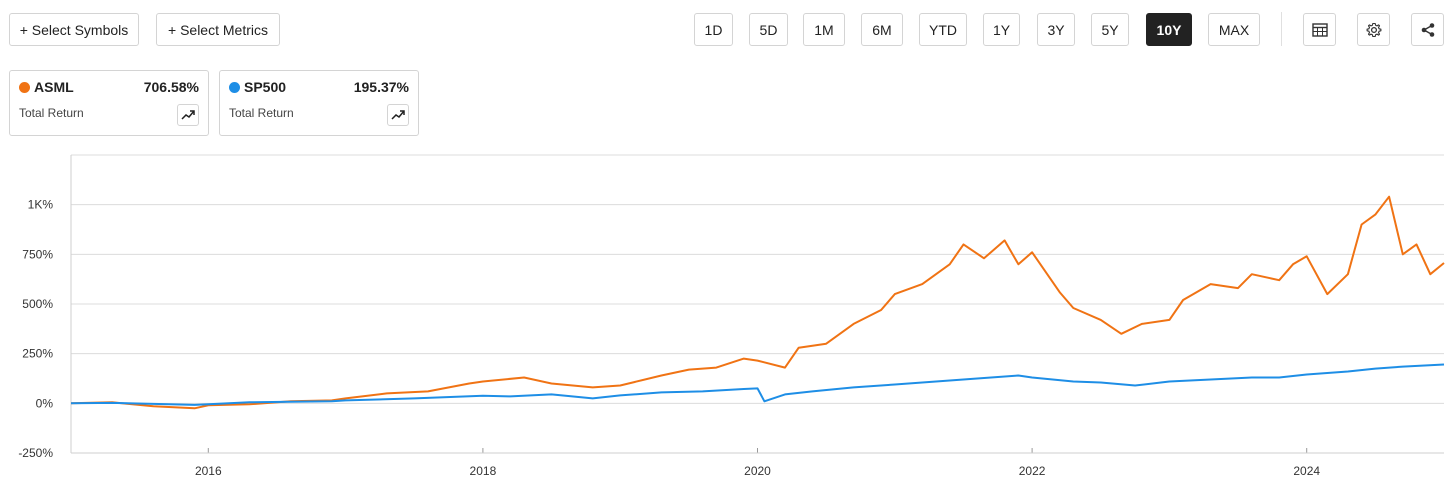 The height and width of the screenshot is (498, 1456). Describe the element at coordinates (943, 29) in the screenshot. I see `range-button-ytd: YTD` at that location.